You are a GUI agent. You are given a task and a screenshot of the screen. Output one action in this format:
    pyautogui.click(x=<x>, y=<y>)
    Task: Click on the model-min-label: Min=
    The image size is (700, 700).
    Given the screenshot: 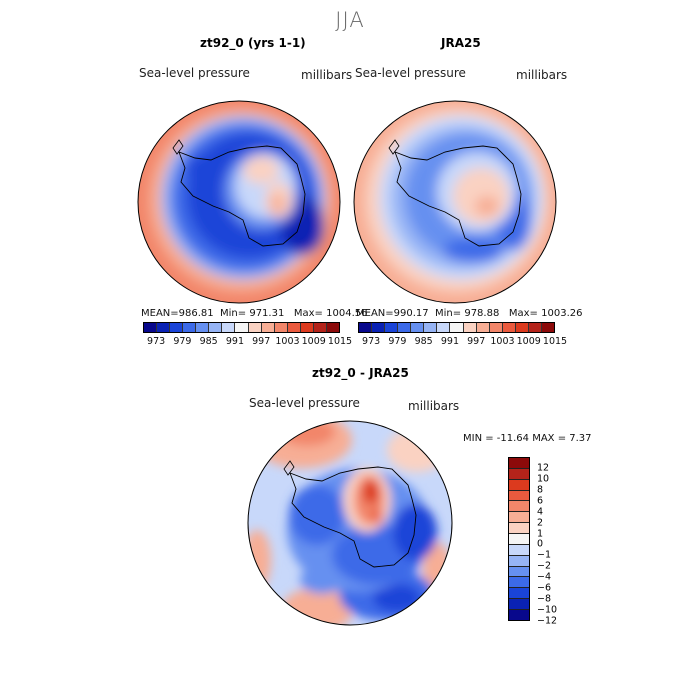 What is the action you would take?
    pyautogui.click(x=233, y=313)
    